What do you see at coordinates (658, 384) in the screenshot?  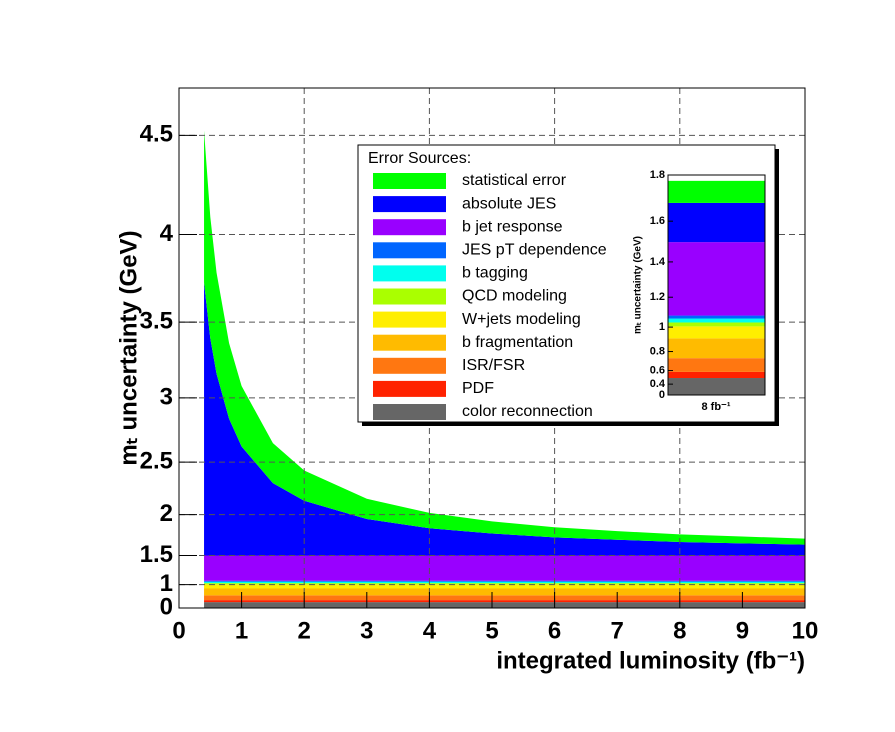 I see `y-tick-label: 0.4` at bounding box center [658, 384].